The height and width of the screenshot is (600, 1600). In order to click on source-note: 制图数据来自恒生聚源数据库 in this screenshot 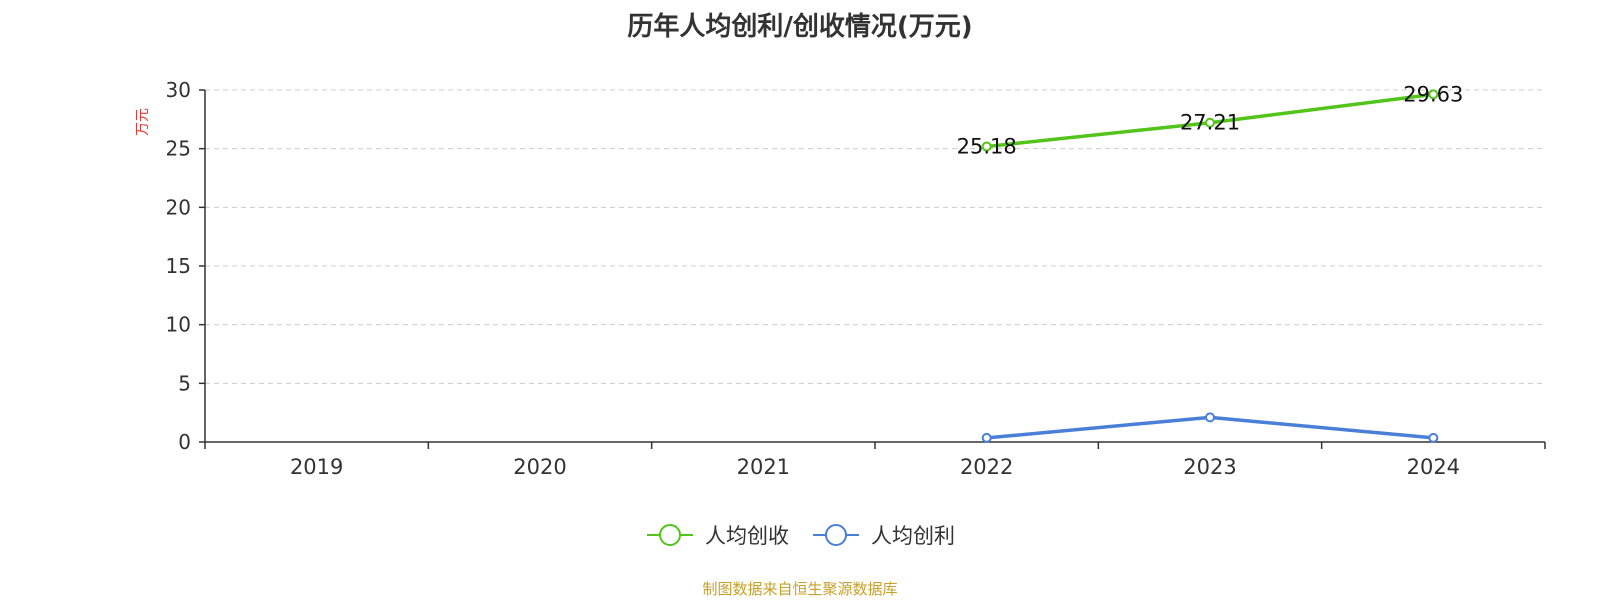, I will do `click(800, 589)`.